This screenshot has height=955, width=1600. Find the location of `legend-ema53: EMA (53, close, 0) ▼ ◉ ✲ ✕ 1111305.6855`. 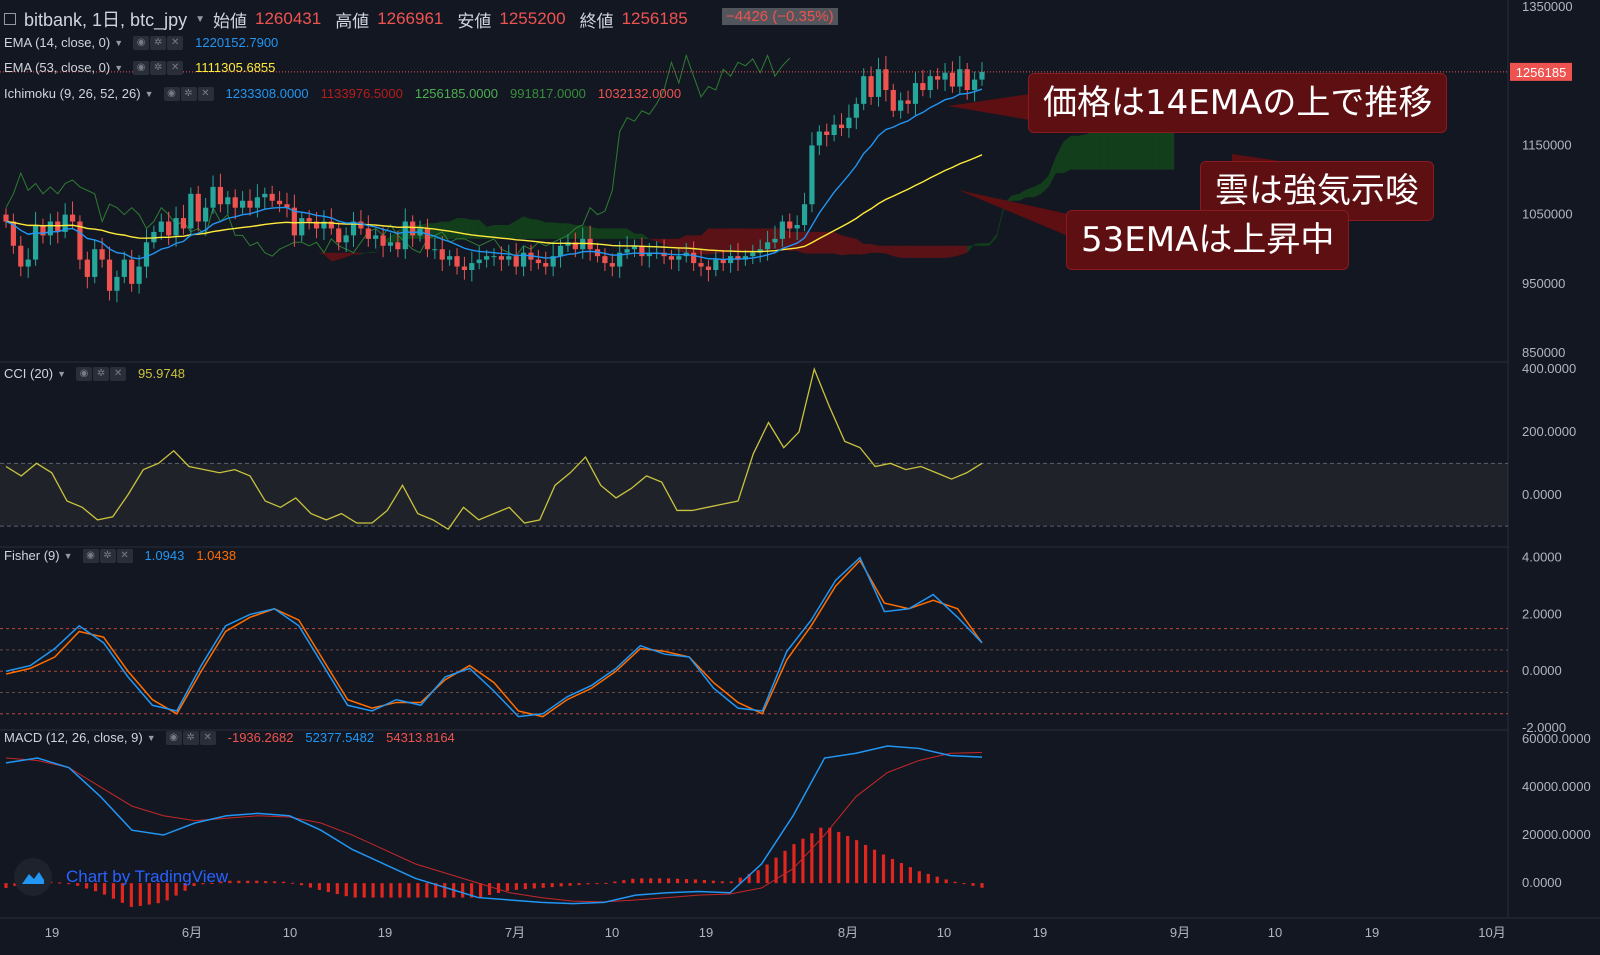

legend-ema53: EMA (53, close, 0) ▼ ◉ ✲ ✕ 1111305.6855 is located at coordinates (142, 67).